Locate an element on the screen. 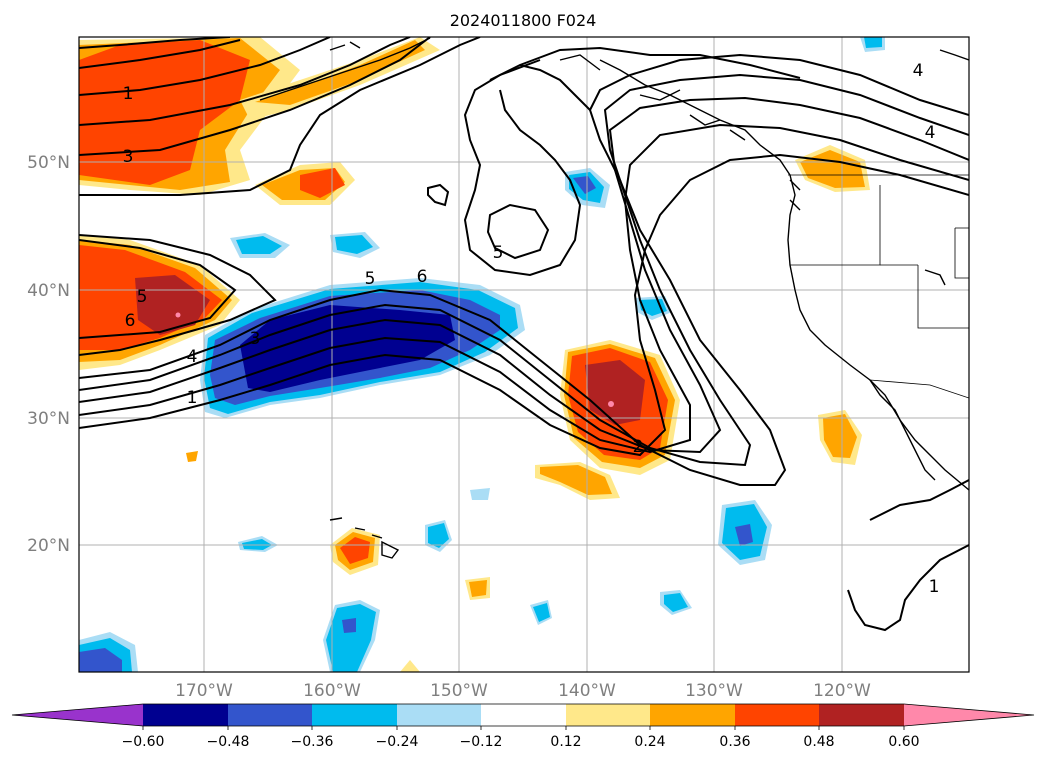 This screenshot has width=1047, height=765. lon-label-170w: 170°W is located at coordinates (204, 691).